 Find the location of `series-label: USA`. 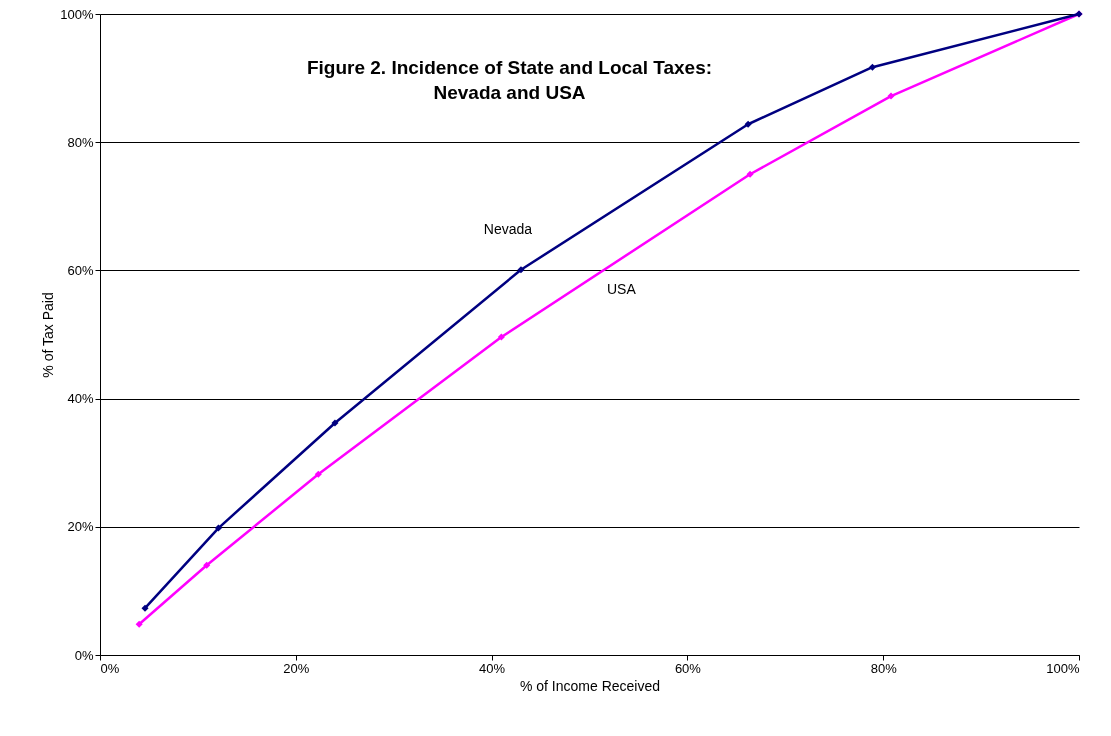

series-label: USA is located at coordinates (621, 289).